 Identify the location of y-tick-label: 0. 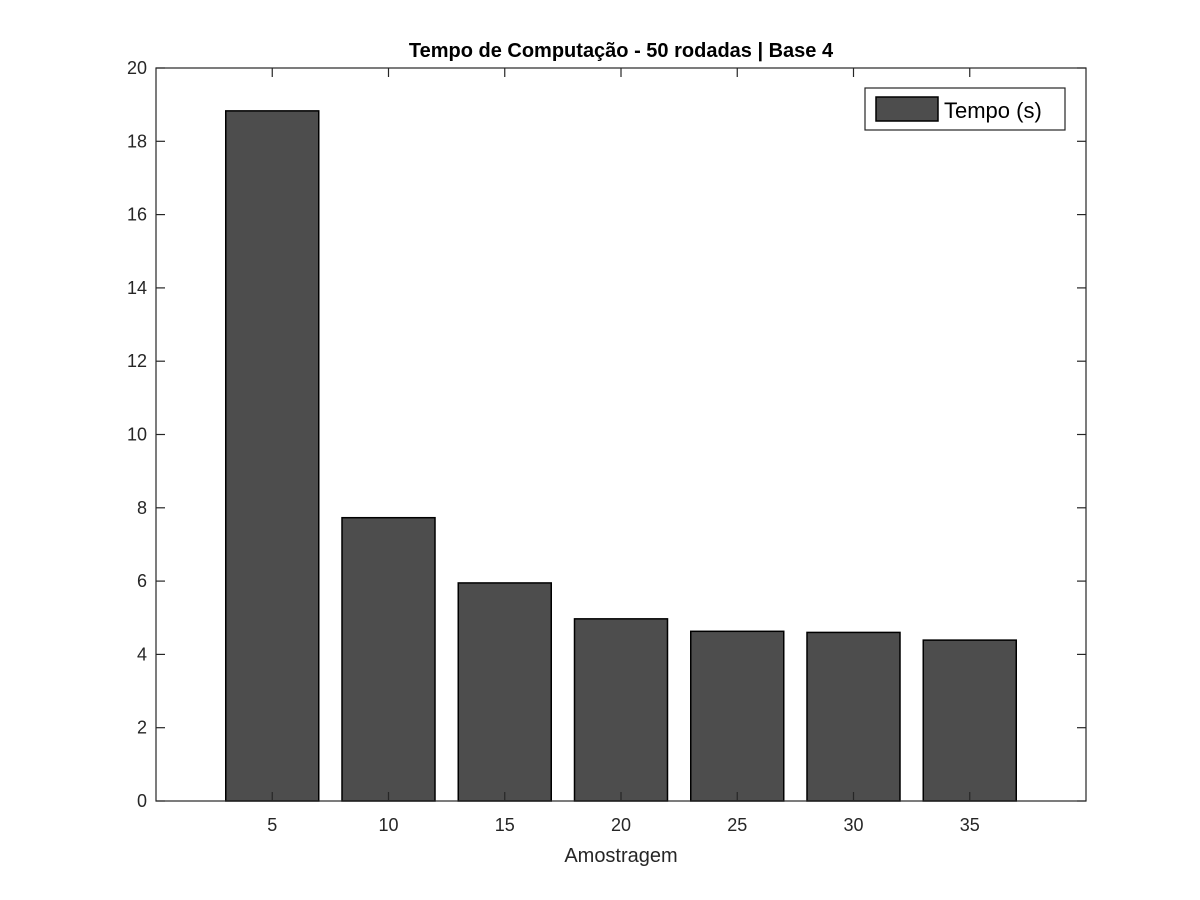
(142, 801).